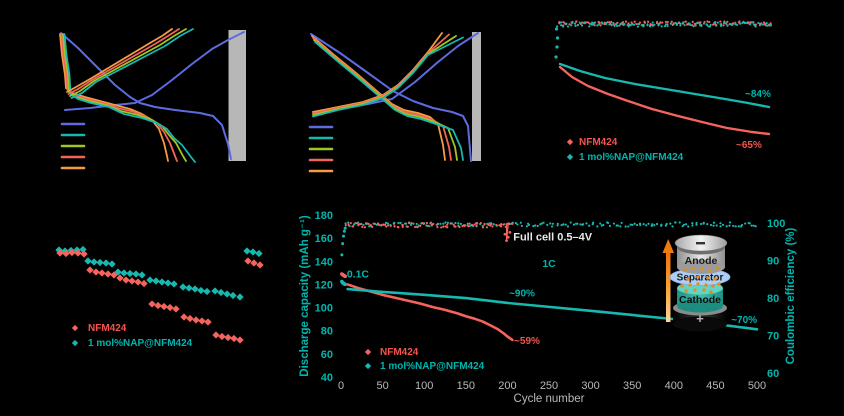  Describe the element at coordinates (424, 386) in the screenshot. I see `x-tick-label: 100` at that location.